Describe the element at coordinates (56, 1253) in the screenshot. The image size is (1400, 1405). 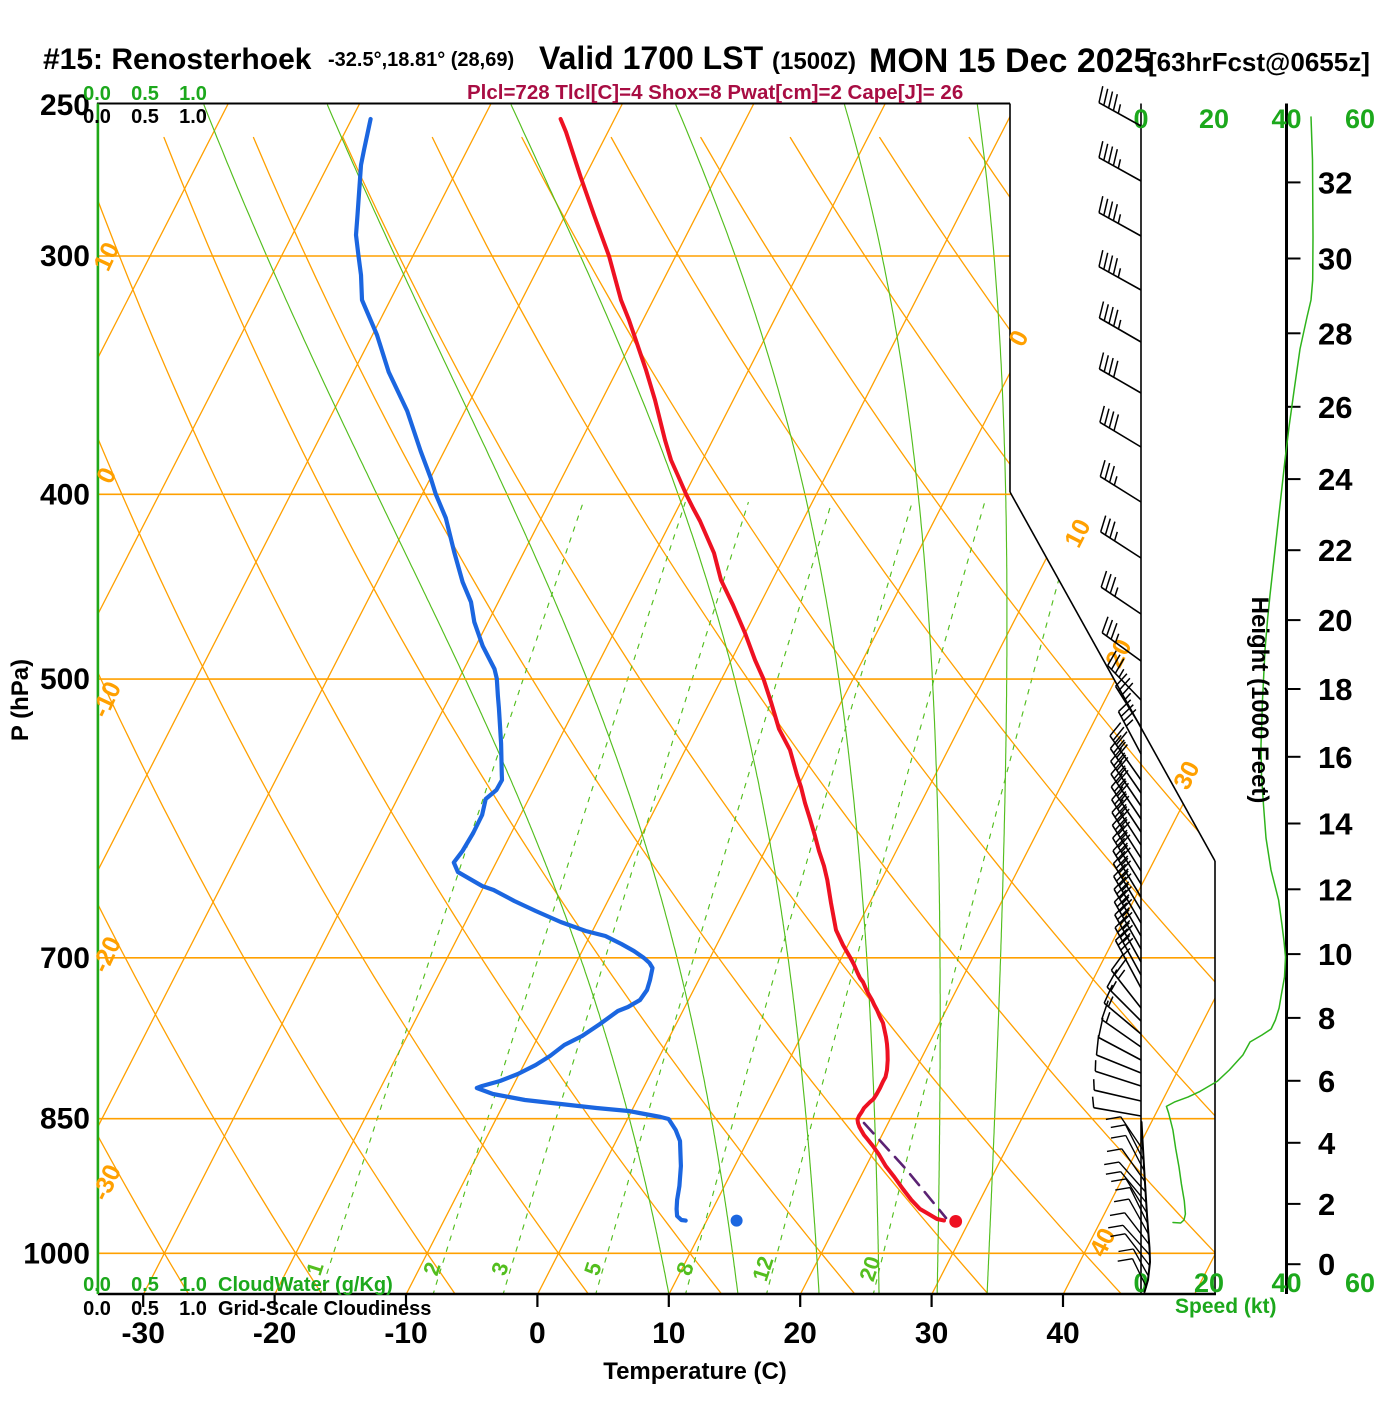
I see `svg-text: 1000` at that location.